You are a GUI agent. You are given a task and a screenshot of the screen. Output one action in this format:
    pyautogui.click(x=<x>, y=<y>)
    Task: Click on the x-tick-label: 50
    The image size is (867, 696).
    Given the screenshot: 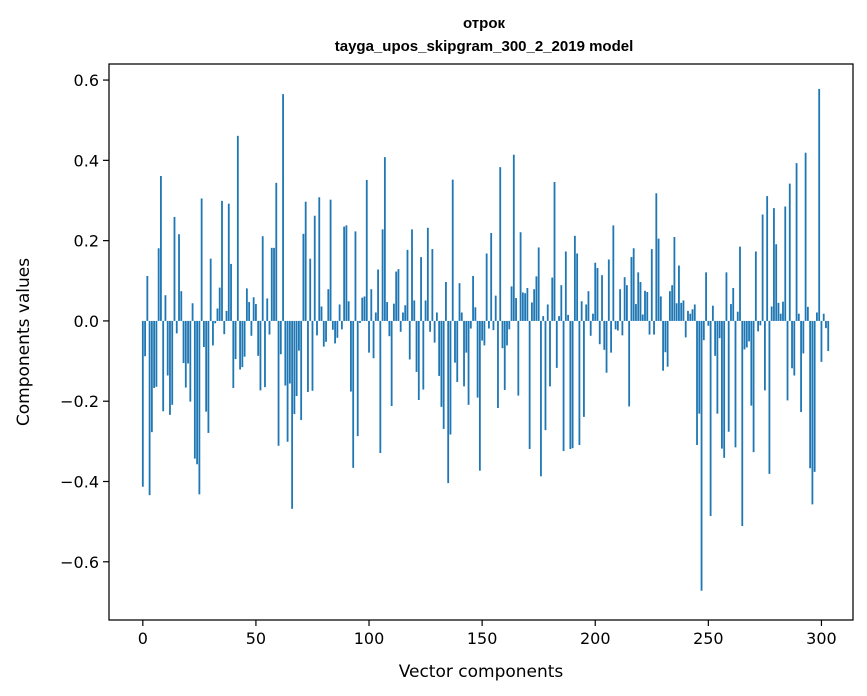 What is the action you would take?
    pyautogui.click(x=256, y=638)
    